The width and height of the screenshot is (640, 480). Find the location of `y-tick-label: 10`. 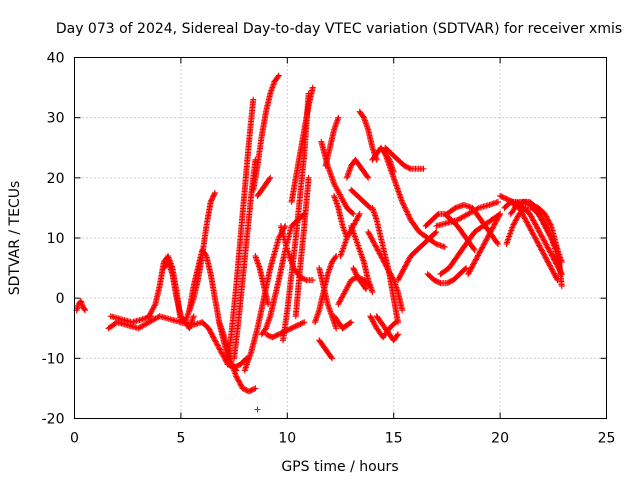

y-tick-label: 10 is located at coordinates (56, 239).